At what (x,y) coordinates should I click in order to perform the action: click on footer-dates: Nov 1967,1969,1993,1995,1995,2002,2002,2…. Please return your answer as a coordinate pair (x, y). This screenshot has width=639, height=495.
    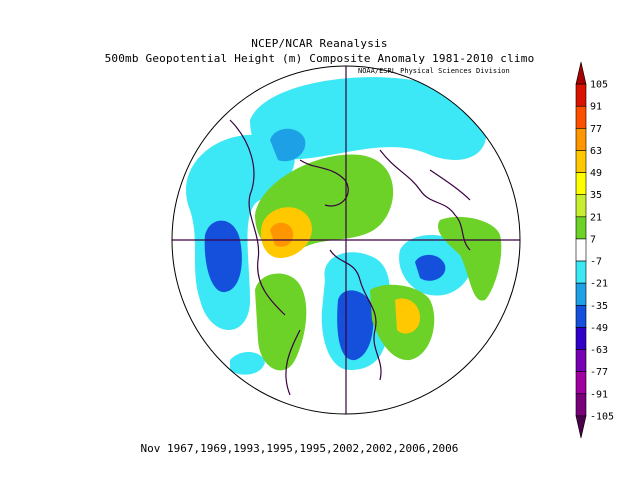
    Looking at the image, I should click on (299, 448).